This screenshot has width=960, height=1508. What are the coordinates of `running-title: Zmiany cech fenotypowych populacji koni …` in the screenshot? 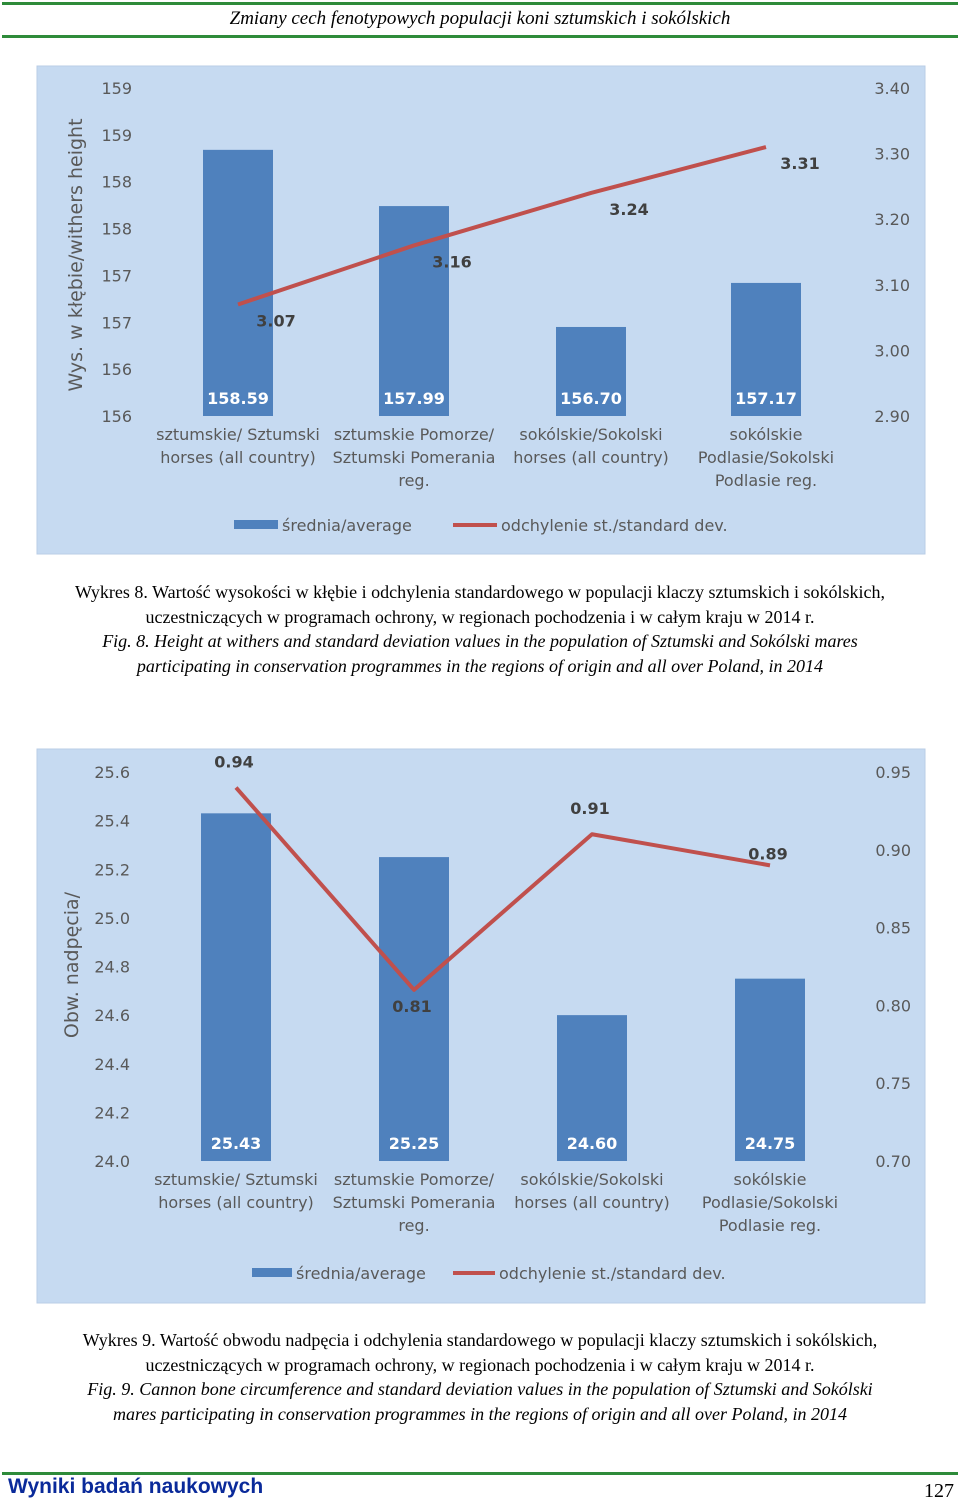 It's located at (480, 18).